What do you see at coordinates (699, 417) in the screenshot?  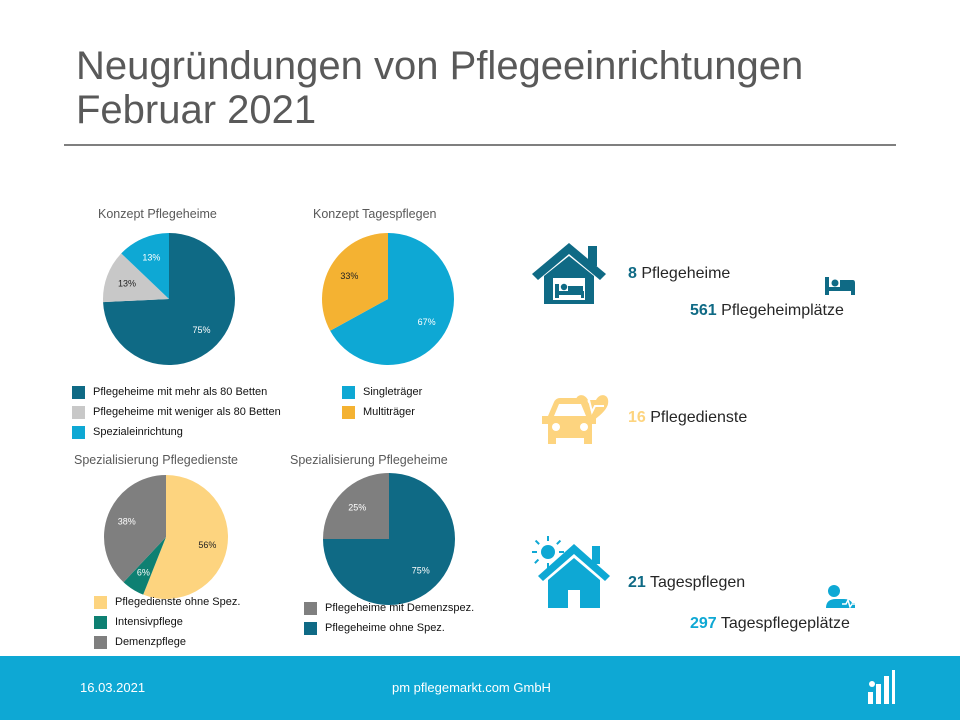 I see `stat-label: Pflegedienste` at bounding box center [699, 417].